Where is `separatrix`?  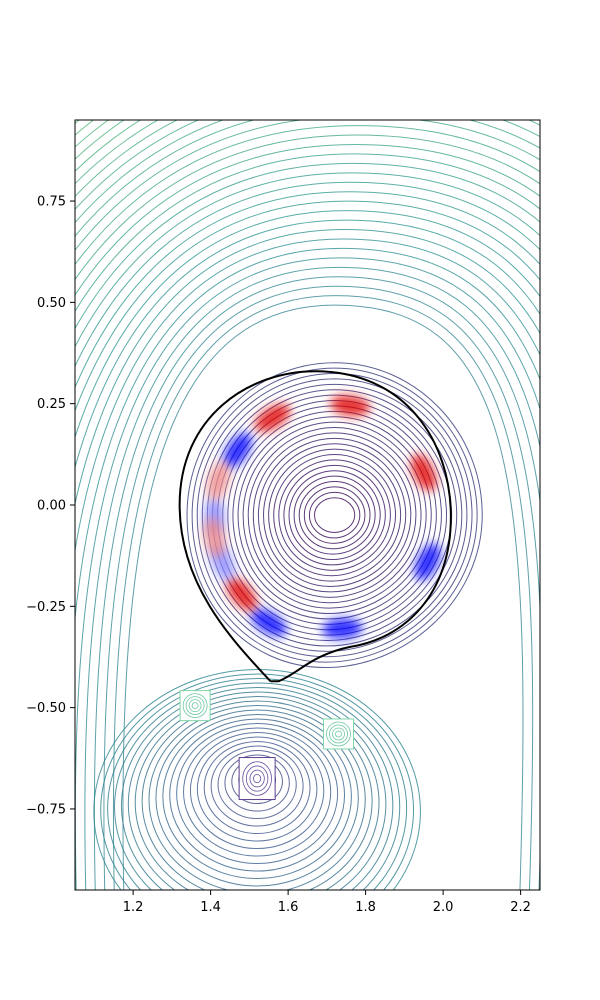 separatrix is located at coordinates (315, 526).